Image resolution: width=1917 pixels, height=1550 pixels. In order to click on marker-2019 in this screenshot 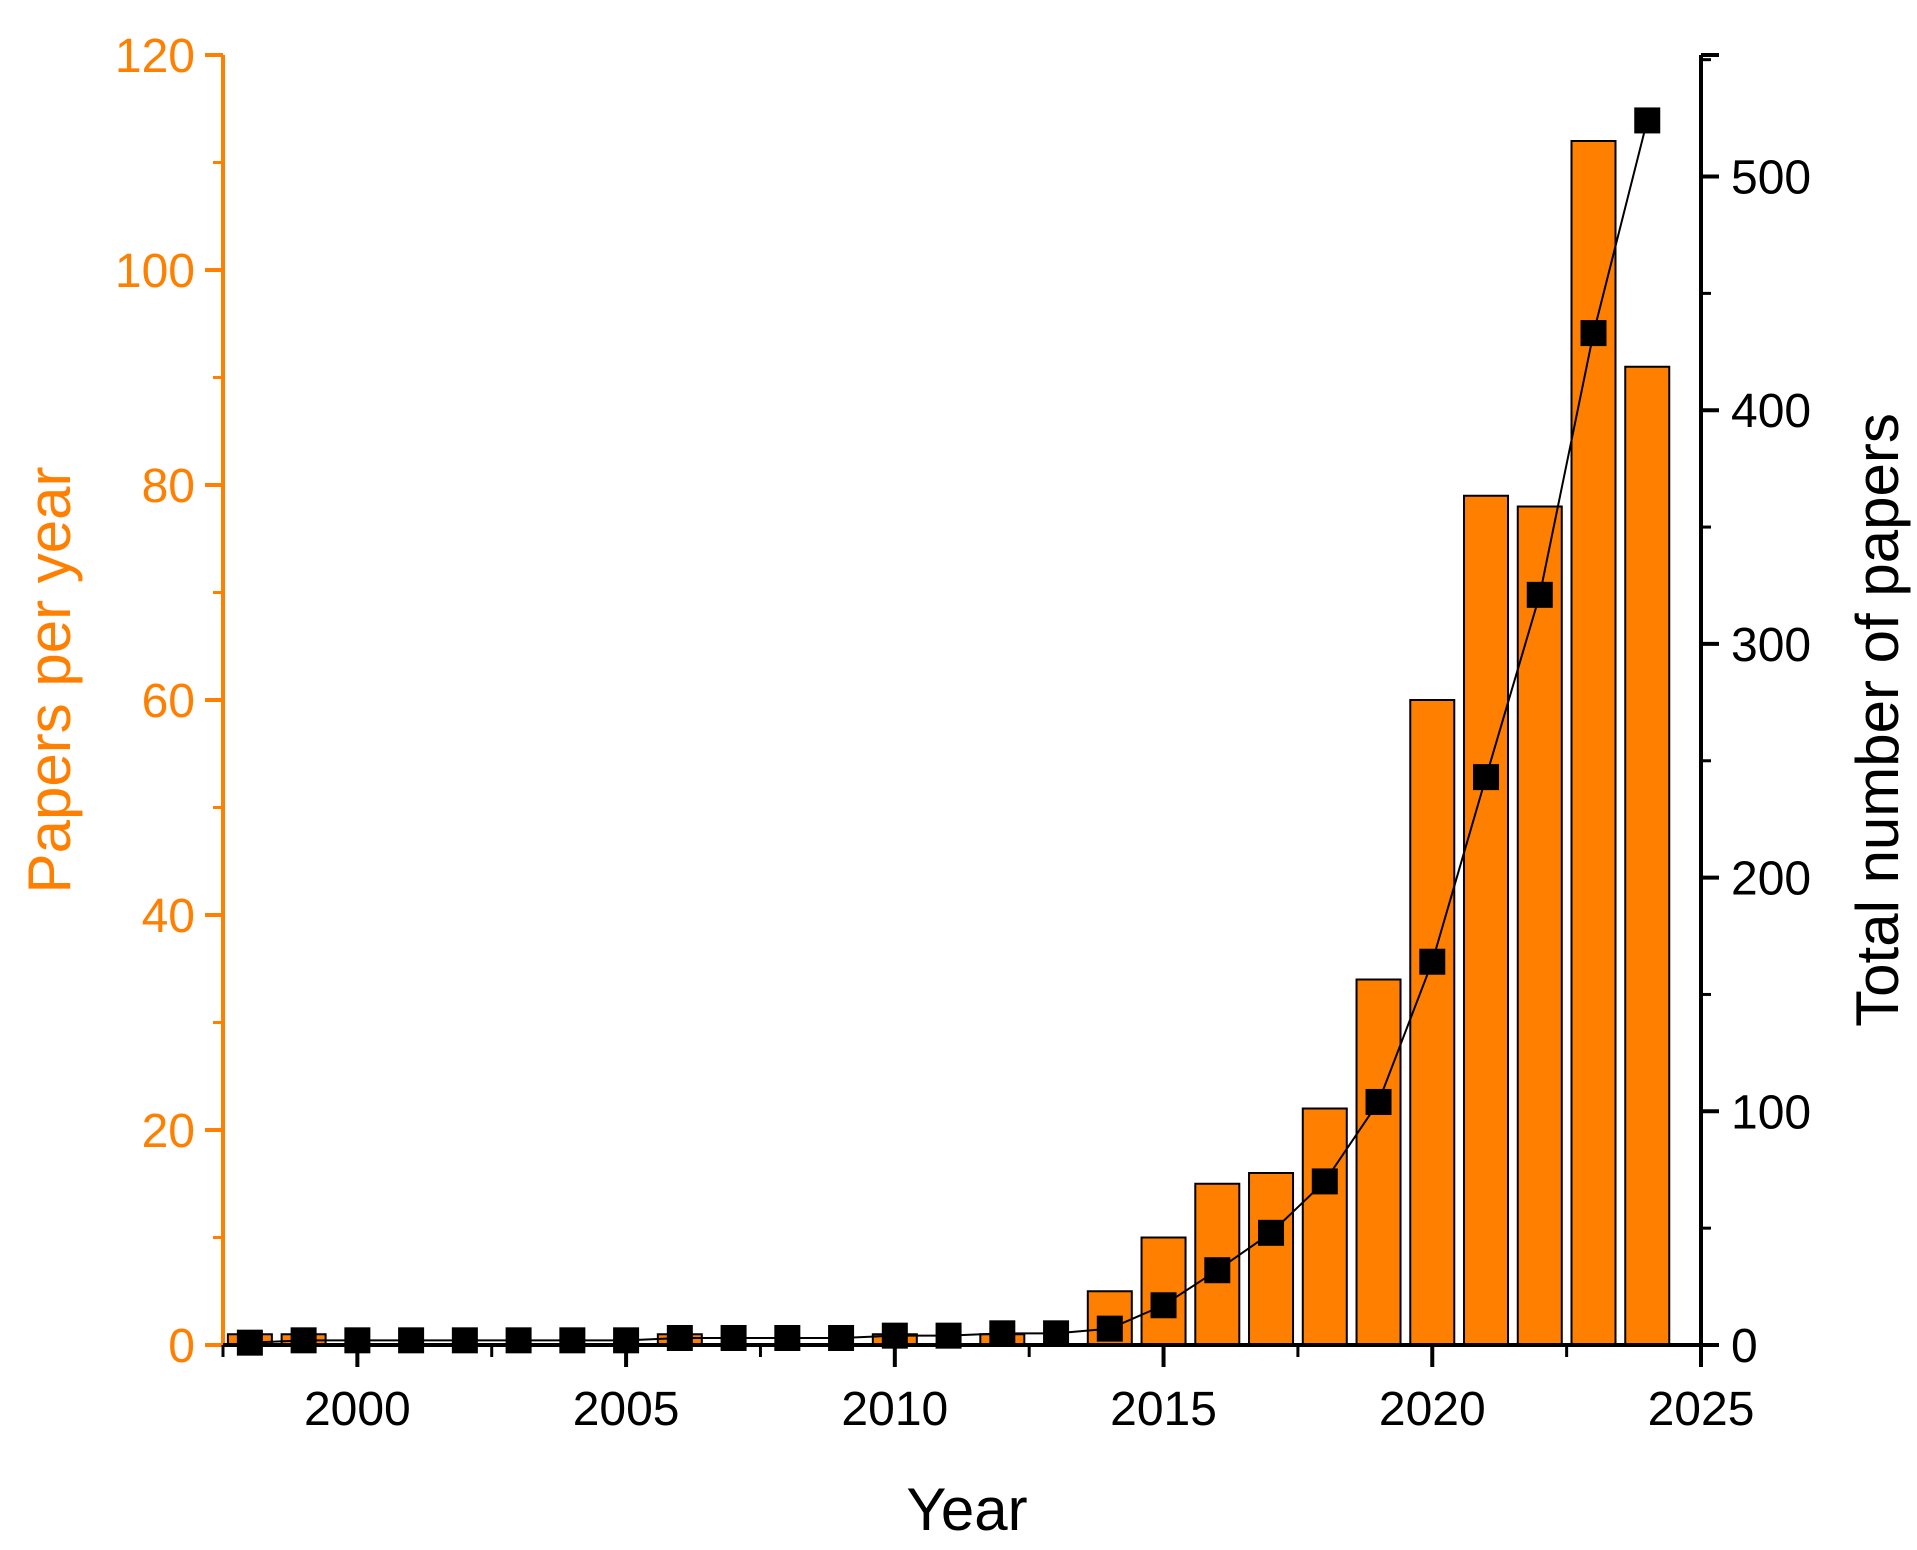, I will do `click(1378, 1101)`.